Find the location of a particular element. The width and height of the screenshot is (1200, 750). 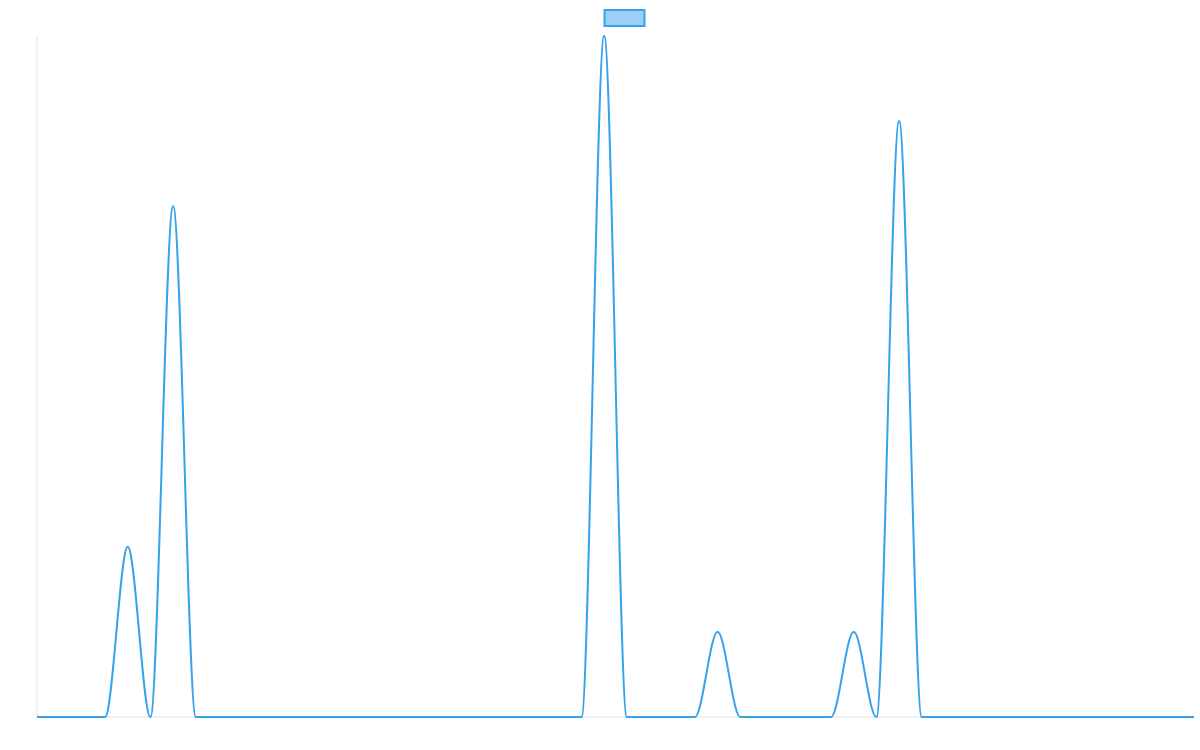

legend-item is located at coordinates (624, 18).